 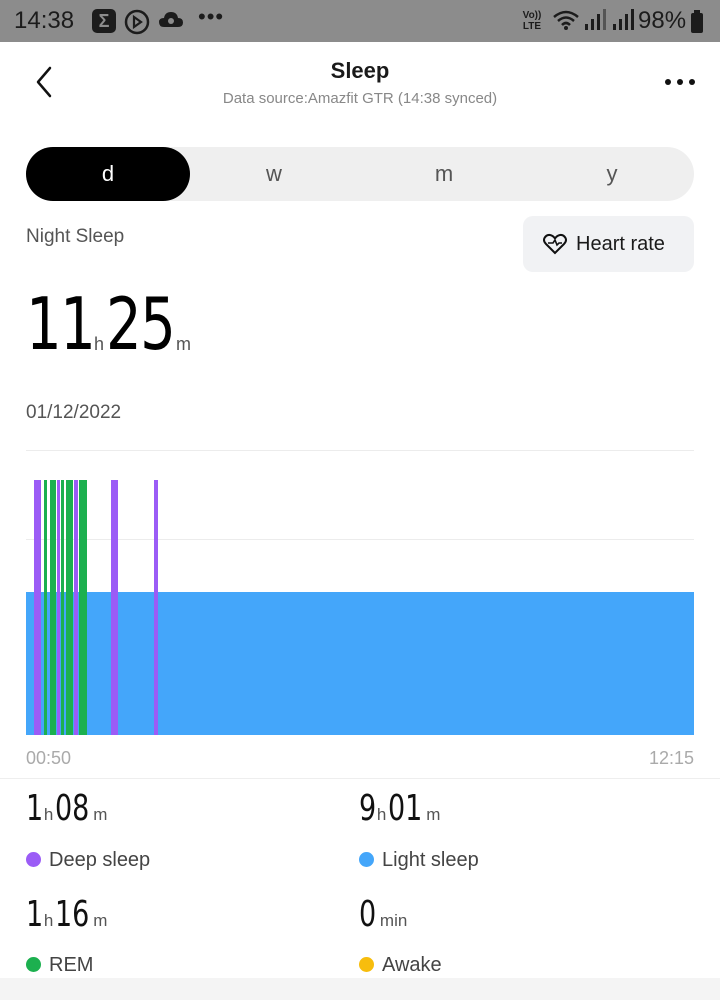 I want to click on tab-year: y, so click(x=612, y=173).